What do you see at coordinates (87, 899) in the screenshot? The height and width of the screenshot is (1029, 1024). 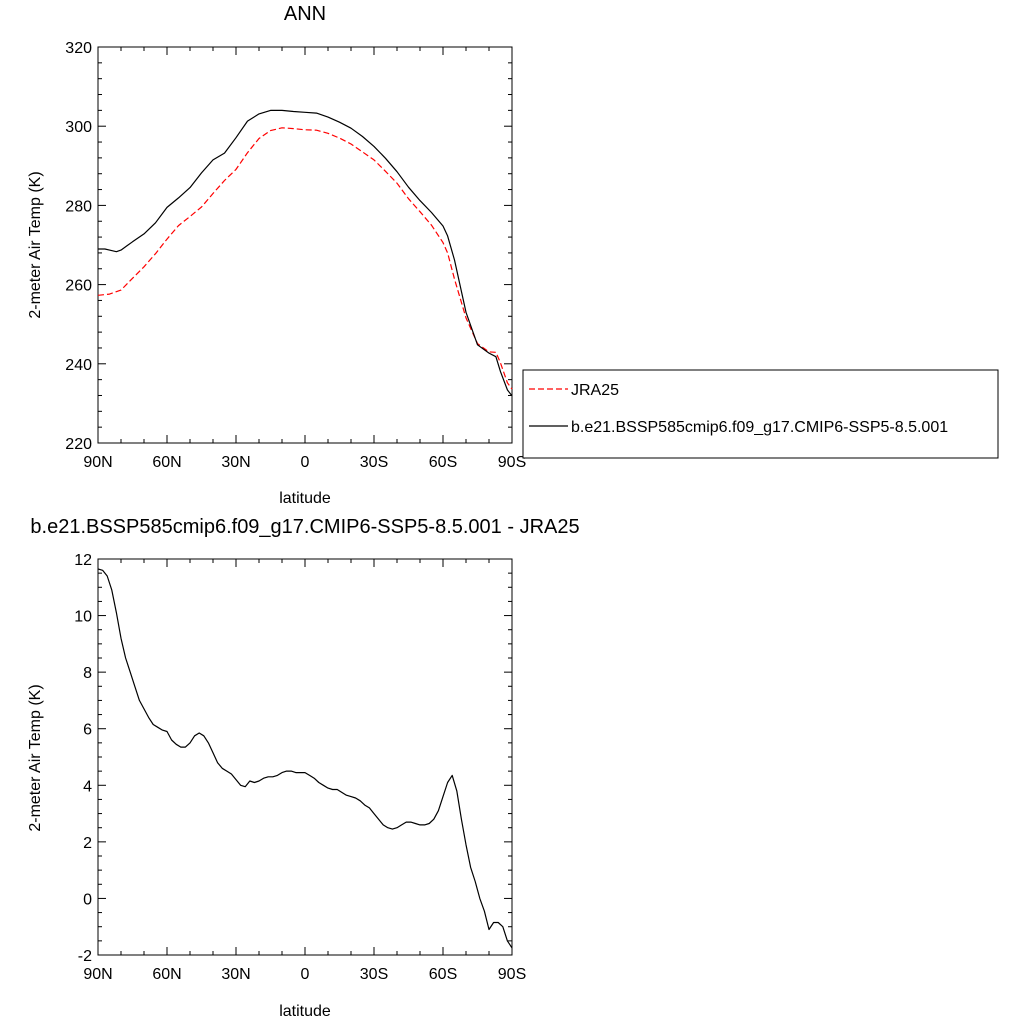 I see `y-tick-label: 0` at bounding box center [87, 899].